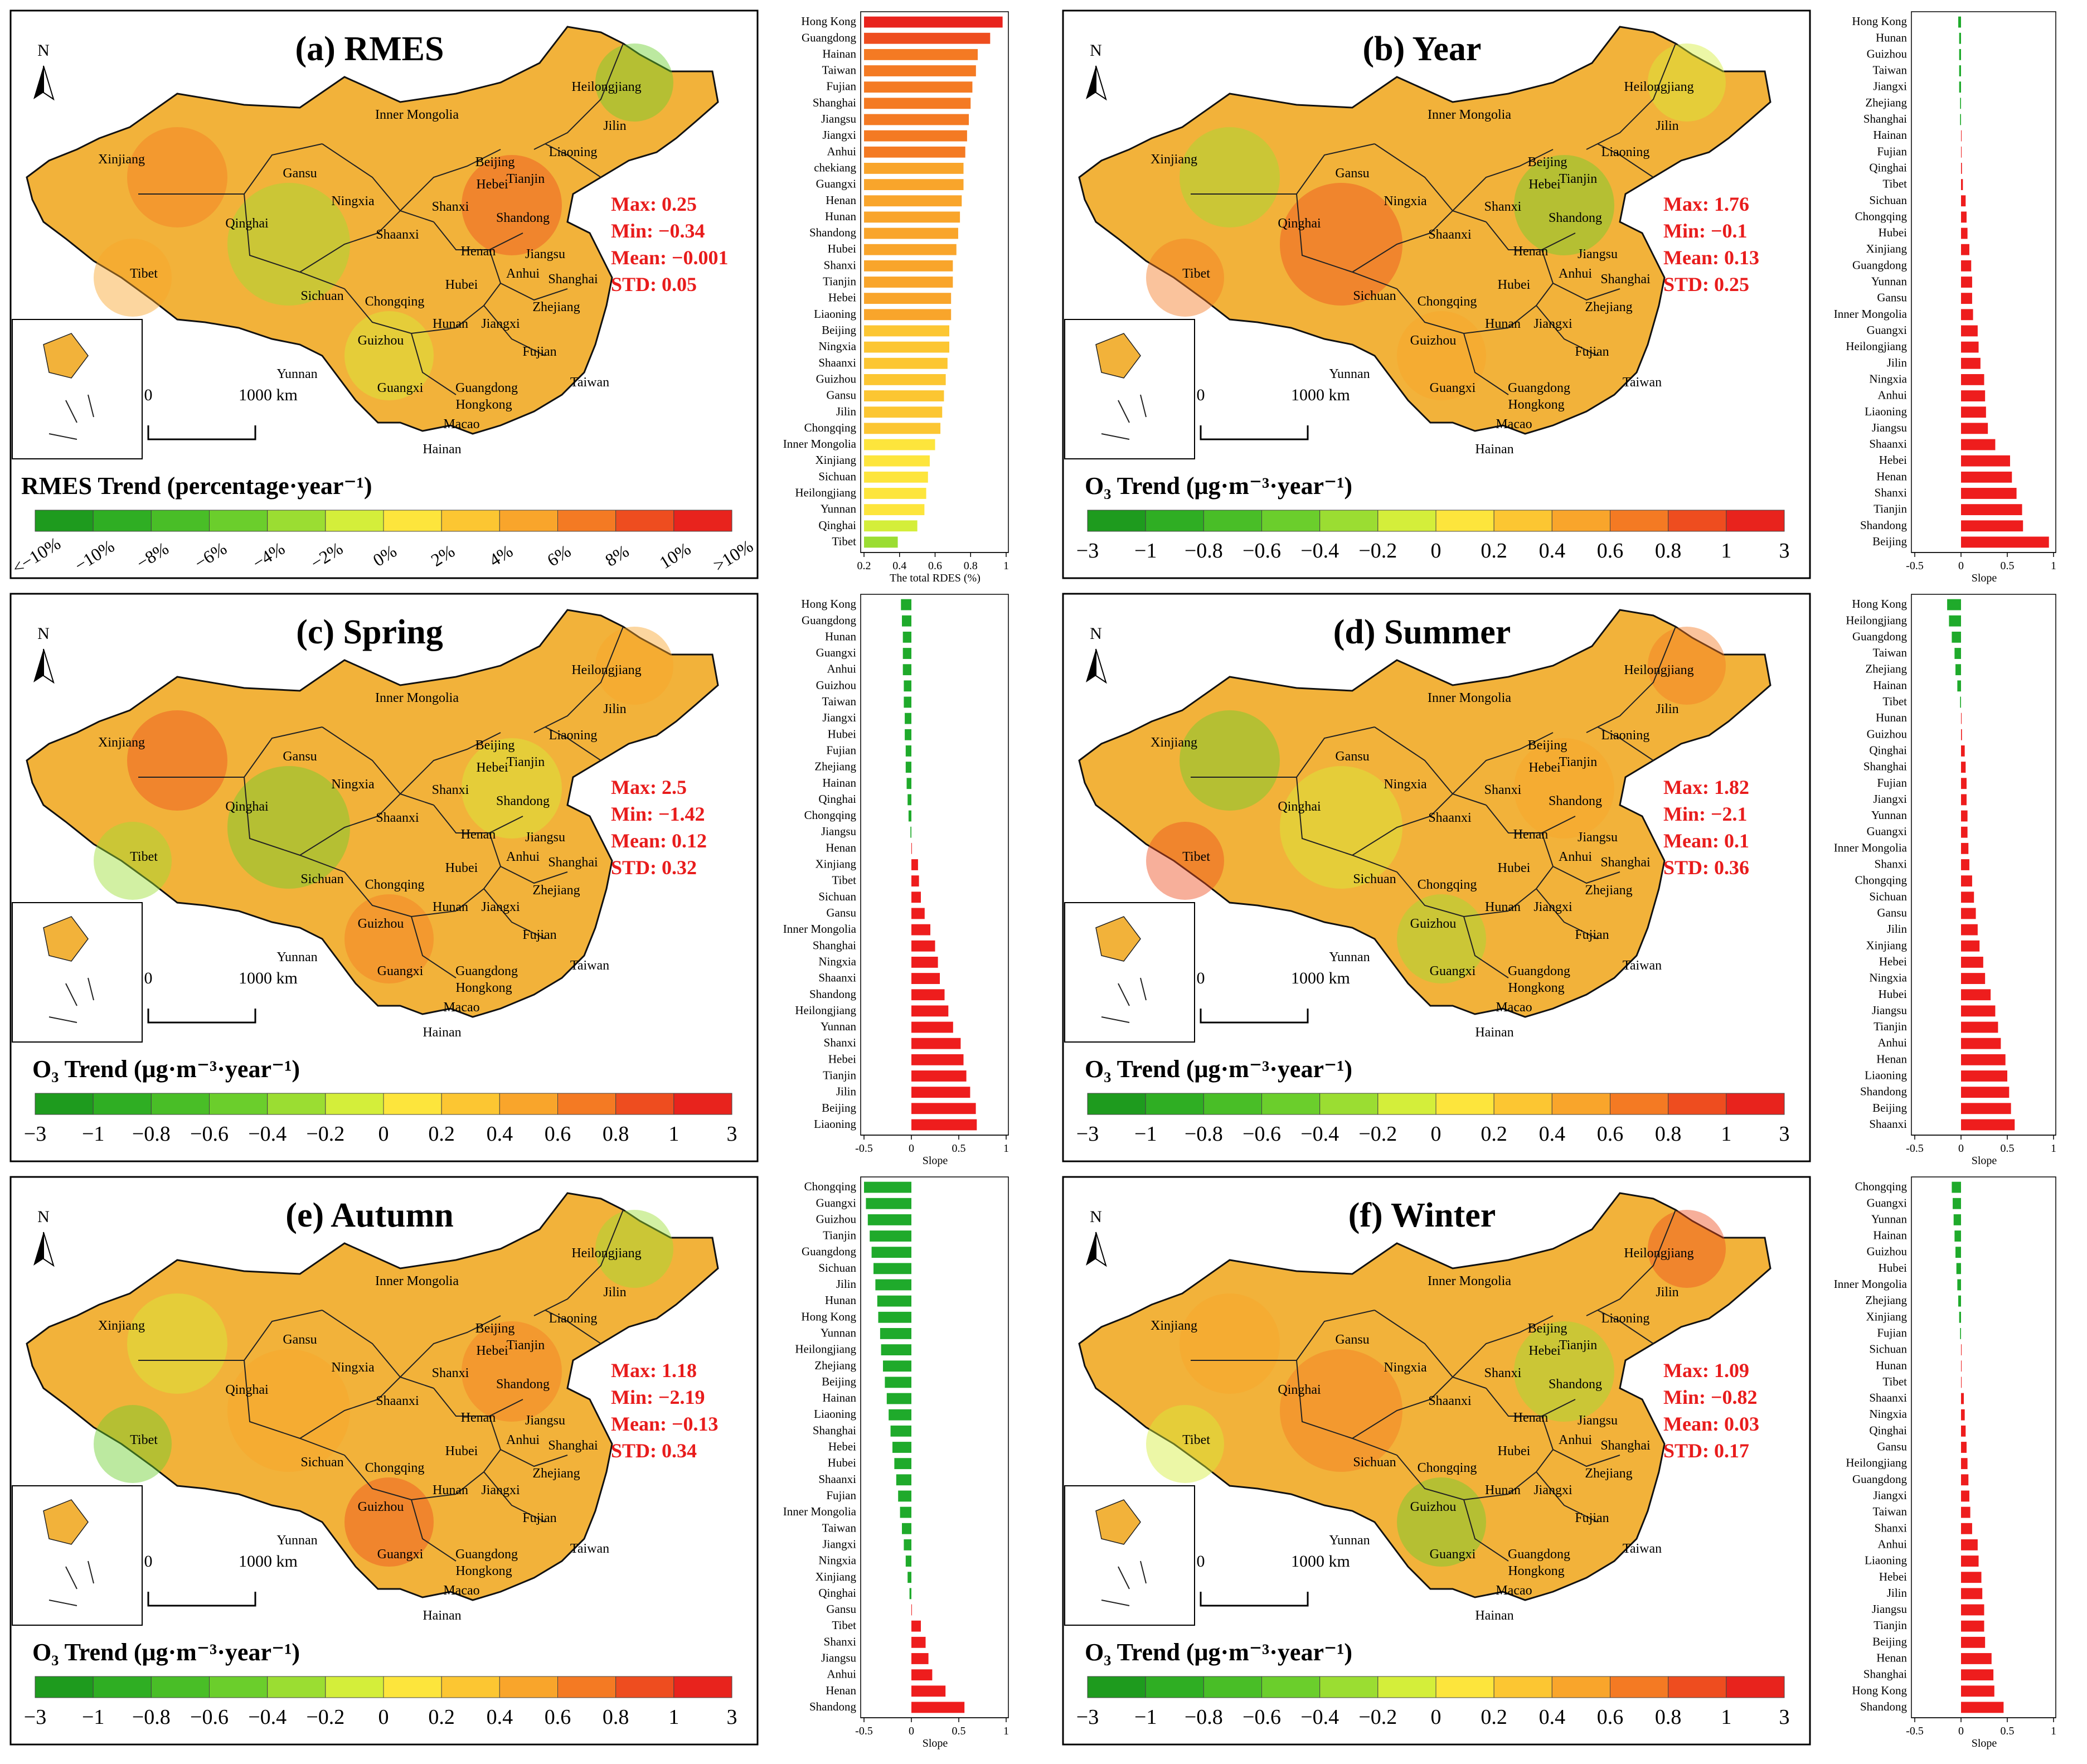 This screenshot has width=2087, height=1764. What do you see at coordinates (842, 1446) in the screenshot?
I see `bar-category-label: Hebei` at bounding box center [842, 1446].